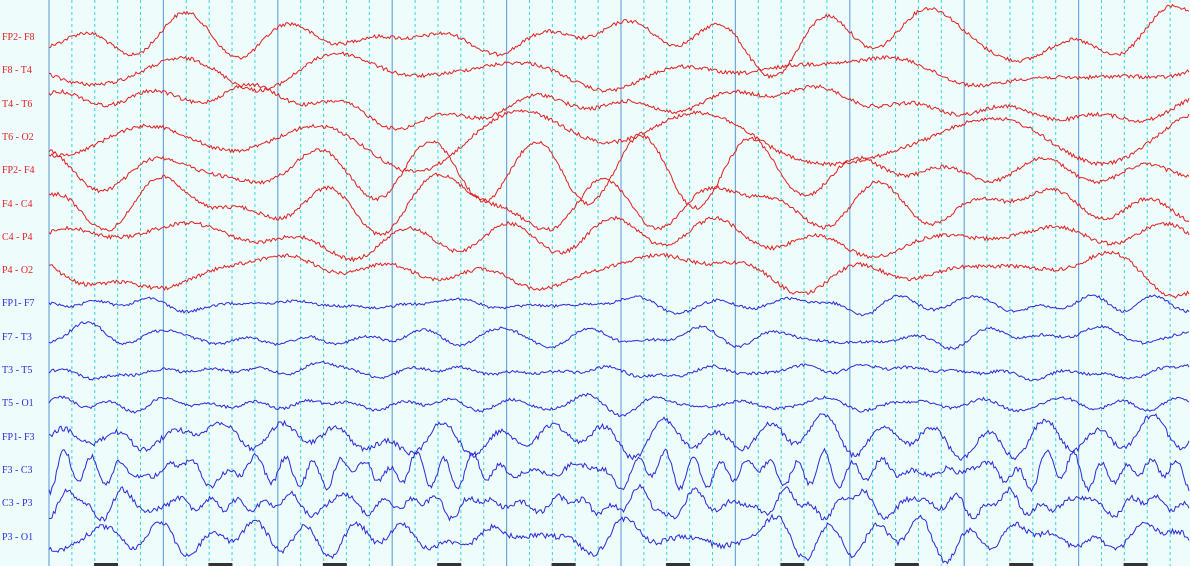 The height and width of the screenshot is (566, 1190). Describe the element at coordinates (18, 437) in the screenshot. I see `channel-label: FP1- F3` at that location.